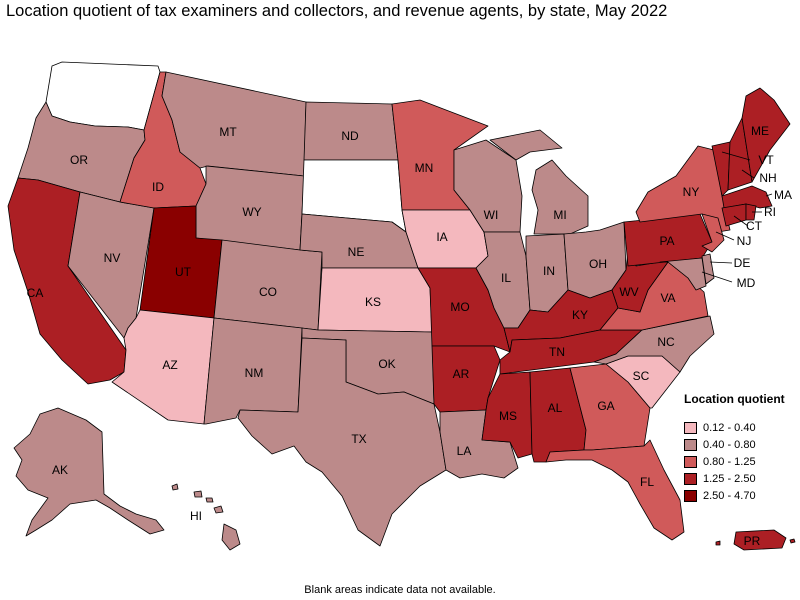  What do you see at coordinates (729, 445) in the screenshot?
I see `legend-label: 0.40 - 0.80` at bounding box center [729, 445].